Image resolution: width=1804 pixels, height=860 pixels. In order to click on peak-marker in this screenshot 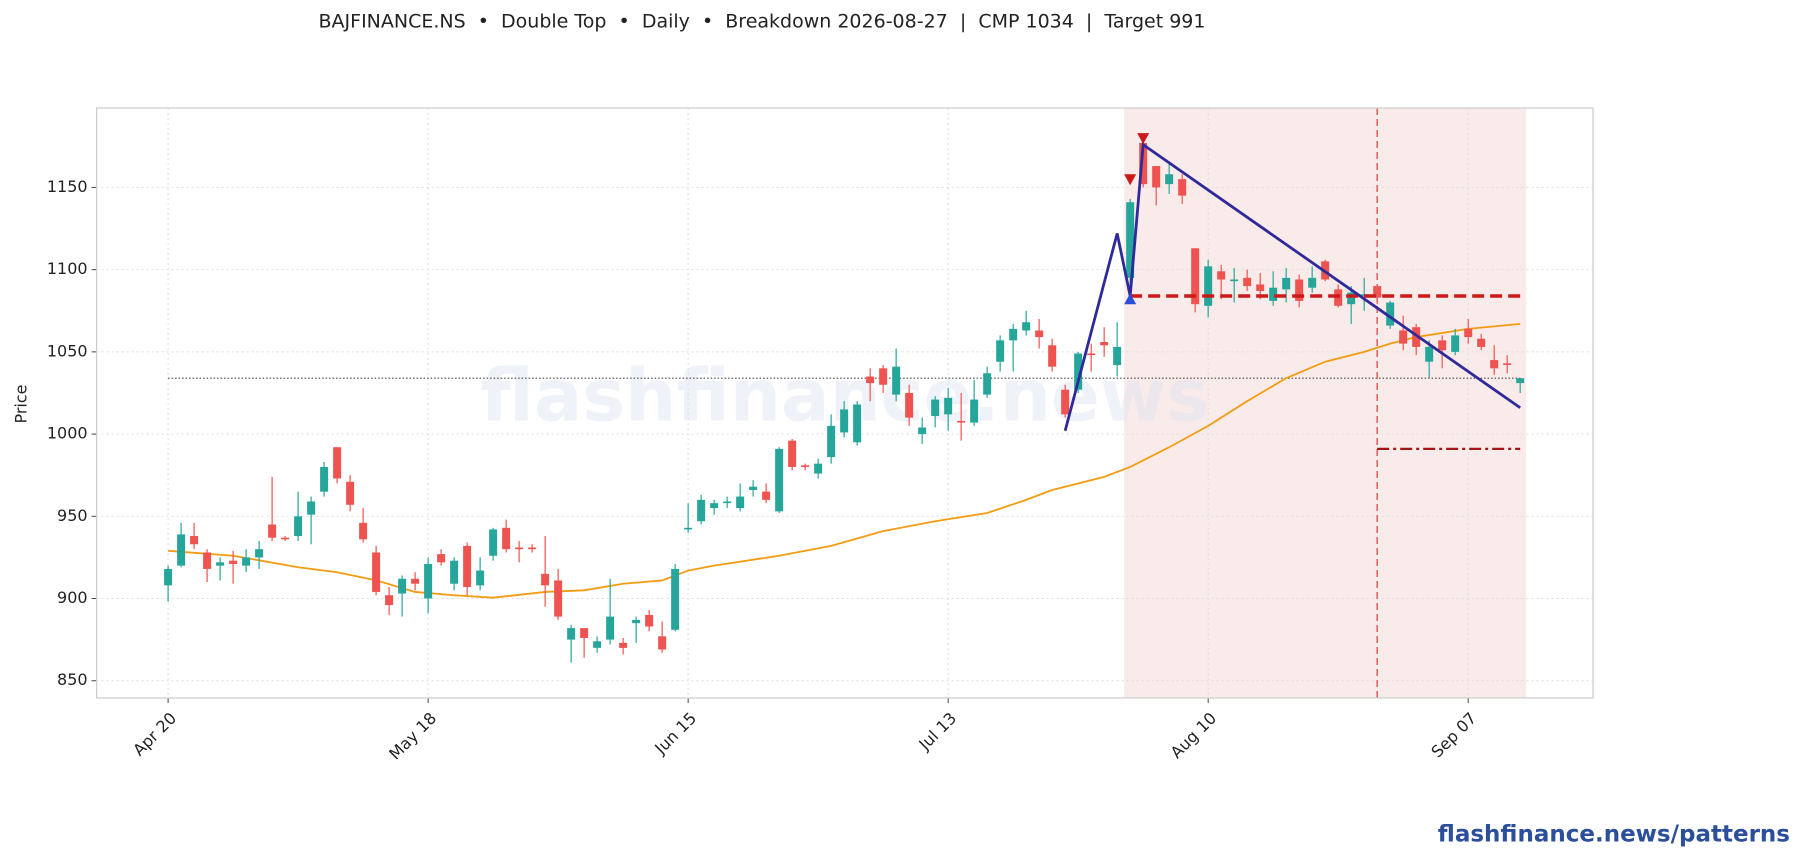, I will do `click(1130, 180)`.